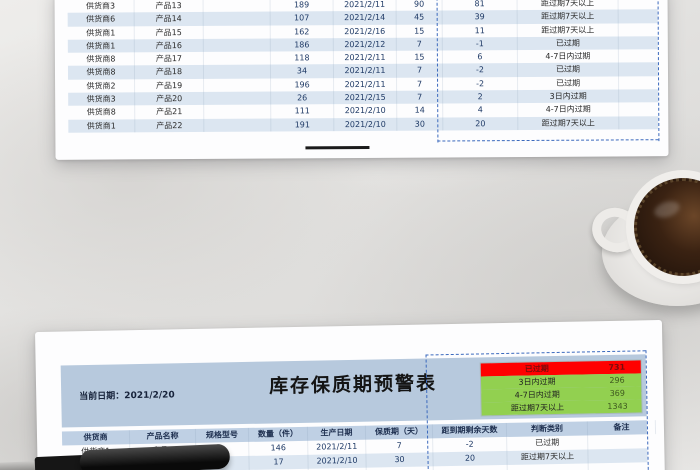 The width and height of the screenshot is (700, 470). Describe the element at coordinates (169, 6) in the screenshot. I see `cell-product: 产品13` at that location.